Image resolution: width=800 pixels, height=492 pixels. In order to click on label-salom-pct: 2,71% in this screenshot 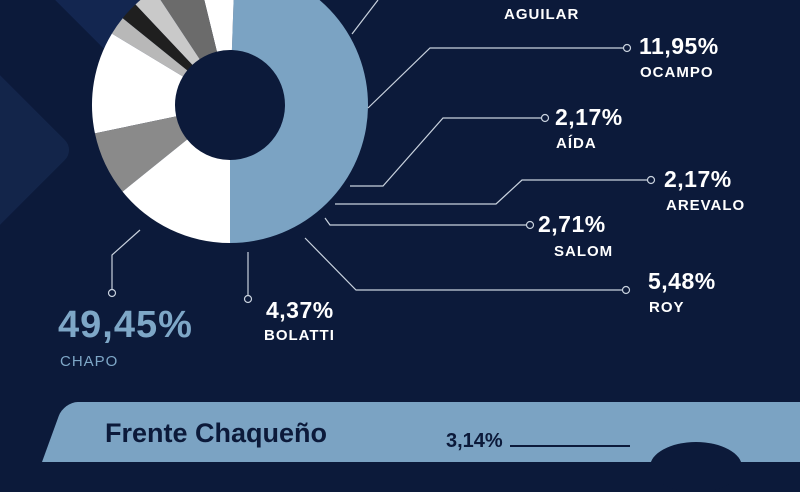, I will do `click(572, 224)`.